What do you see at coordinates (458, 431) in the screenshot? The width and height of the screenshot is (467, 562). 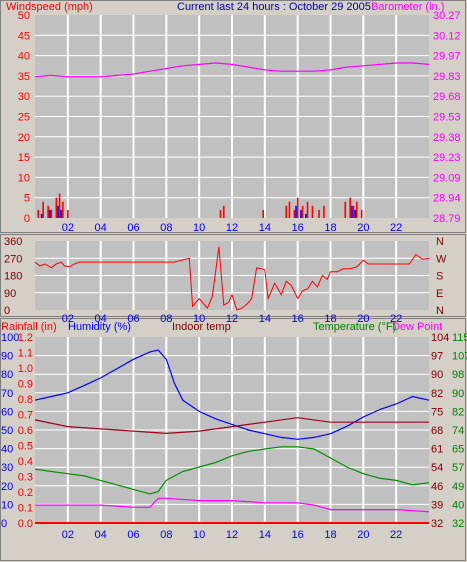 I see `temperature-tick: 74` at bounding box center [458, 431].